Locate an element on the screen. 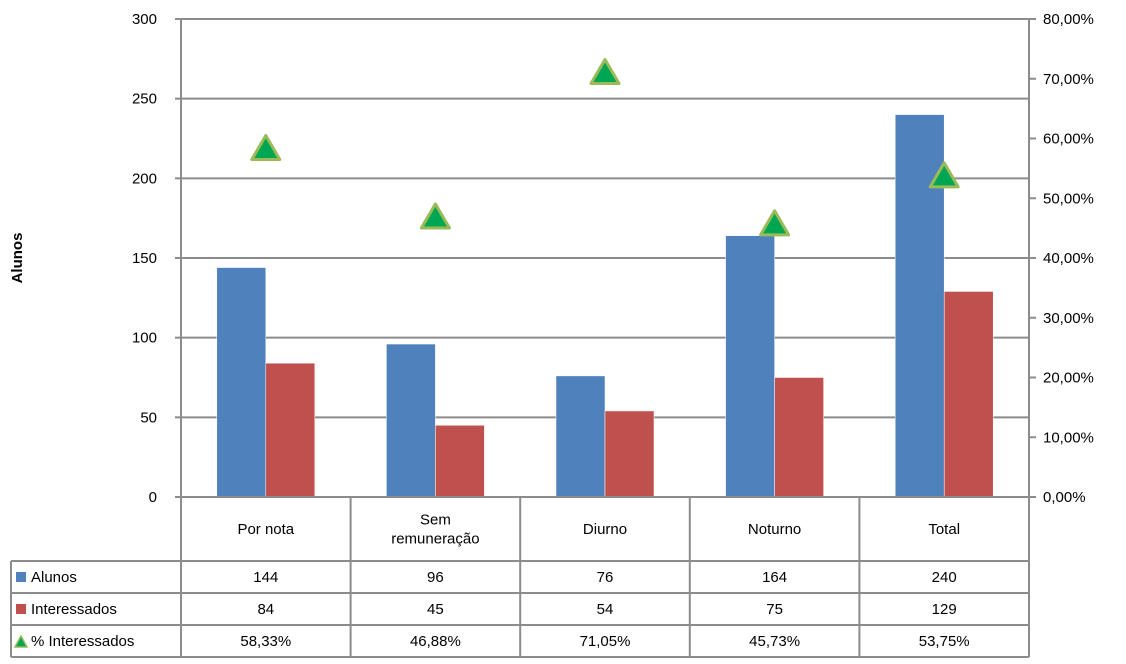  table-cell: 45 is located at coordinates (435, 609).